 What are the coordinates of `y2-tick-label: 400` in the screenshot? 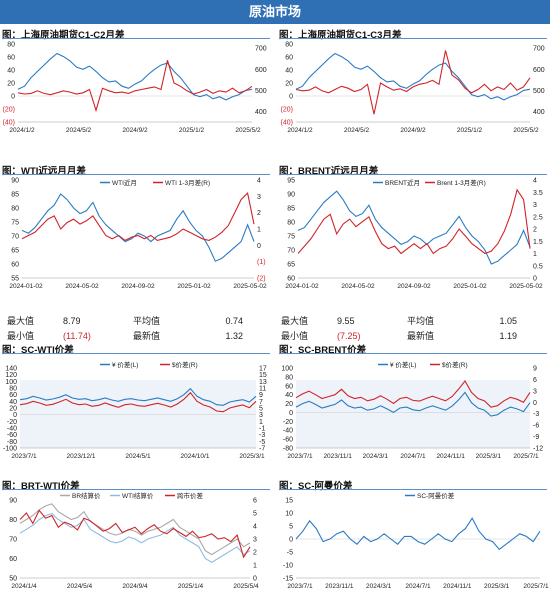 It's located at (261, 112).